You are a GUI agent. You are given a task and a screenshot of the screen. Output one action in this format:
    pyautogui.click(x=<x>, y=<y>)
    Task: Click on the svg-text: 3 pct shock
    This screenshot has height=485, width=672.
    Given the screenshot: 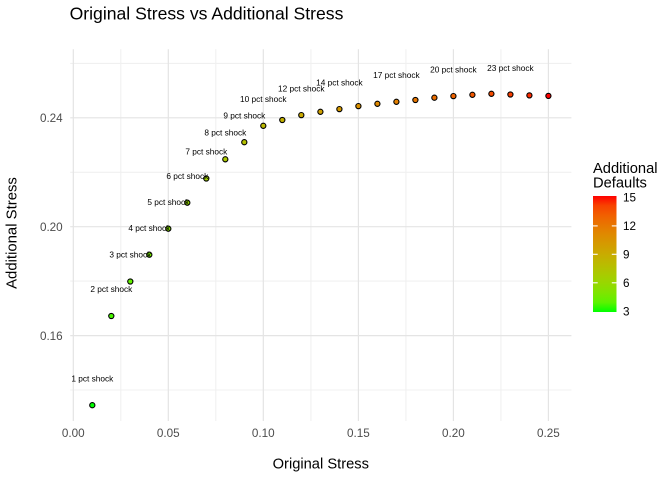 What is the action you would take?
    pyautogui.click(x=130, y=255)
    